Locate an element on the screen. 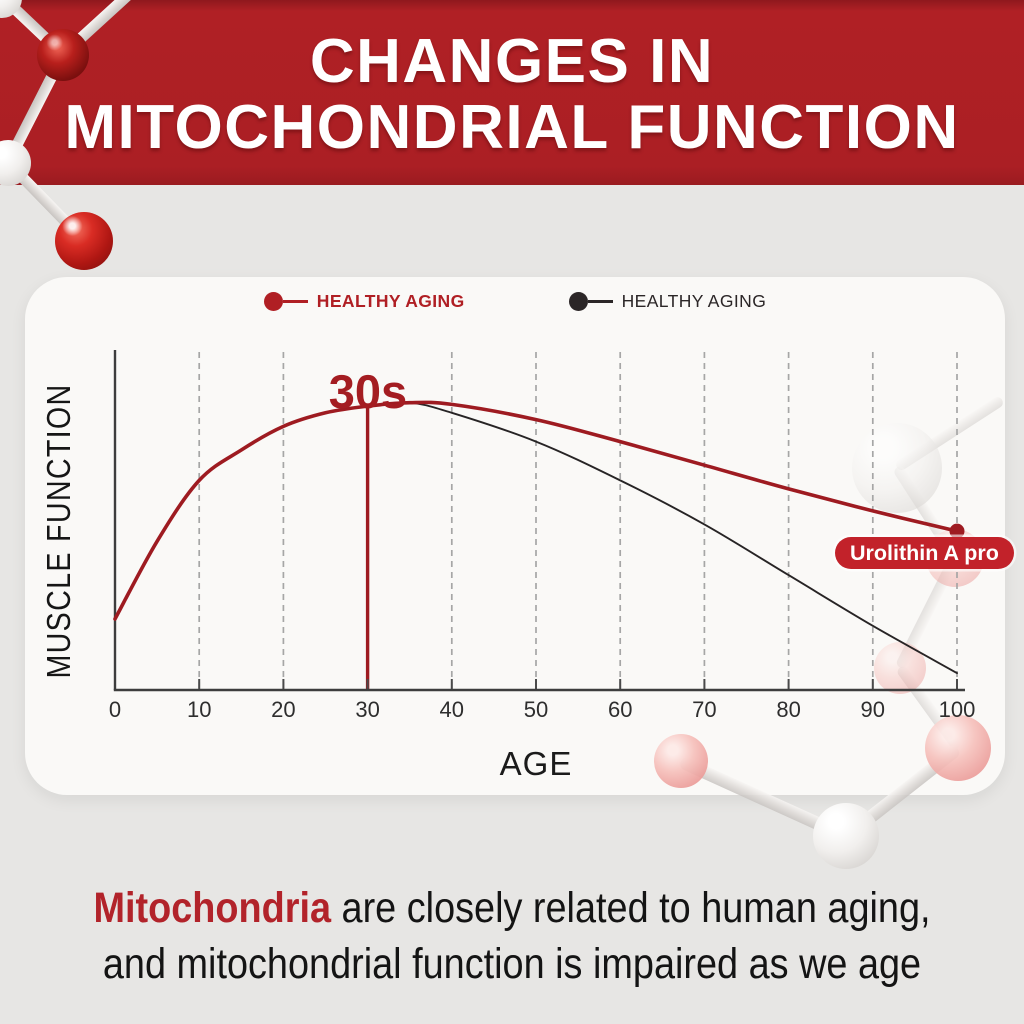 Image resolution: width=1024 pixels, height=1024 pixels. svg-text: 80 is located at coordinates (788, 709).